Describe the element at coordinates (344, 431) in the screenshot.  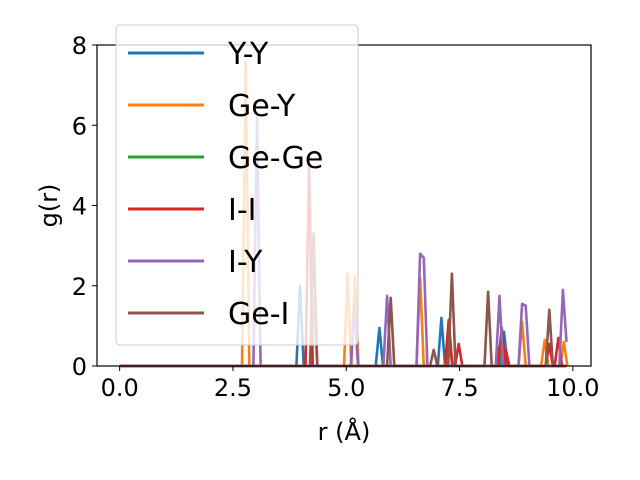
I see `x-axis-label: r (Å)` at that location.